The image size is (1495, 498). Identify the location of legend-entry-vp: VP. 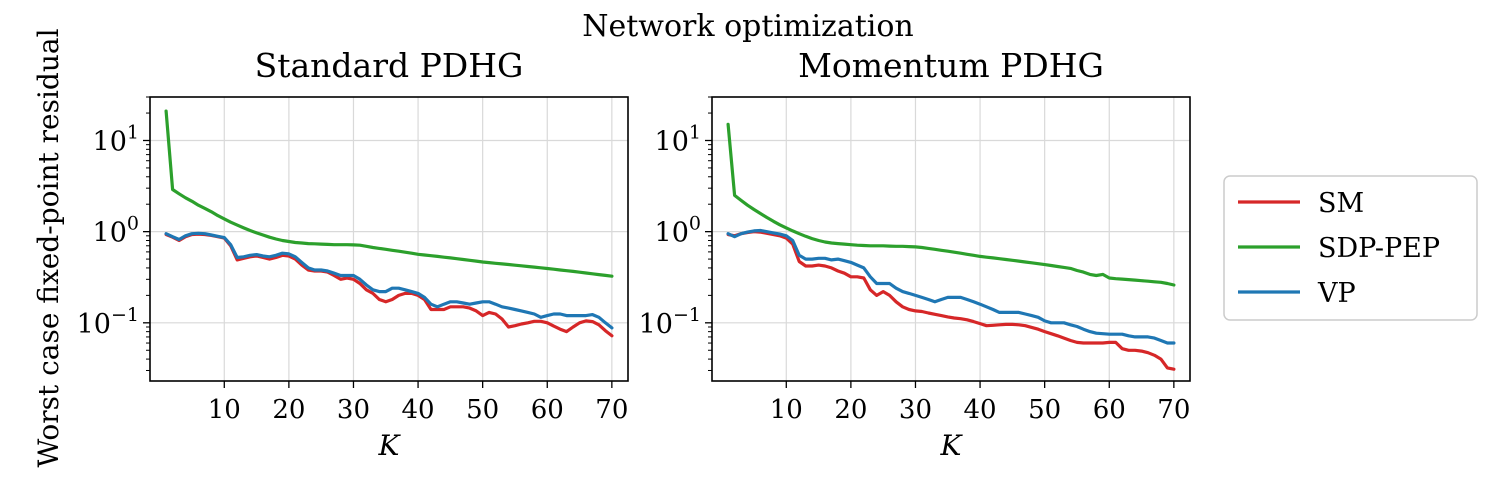
(1297, 293).